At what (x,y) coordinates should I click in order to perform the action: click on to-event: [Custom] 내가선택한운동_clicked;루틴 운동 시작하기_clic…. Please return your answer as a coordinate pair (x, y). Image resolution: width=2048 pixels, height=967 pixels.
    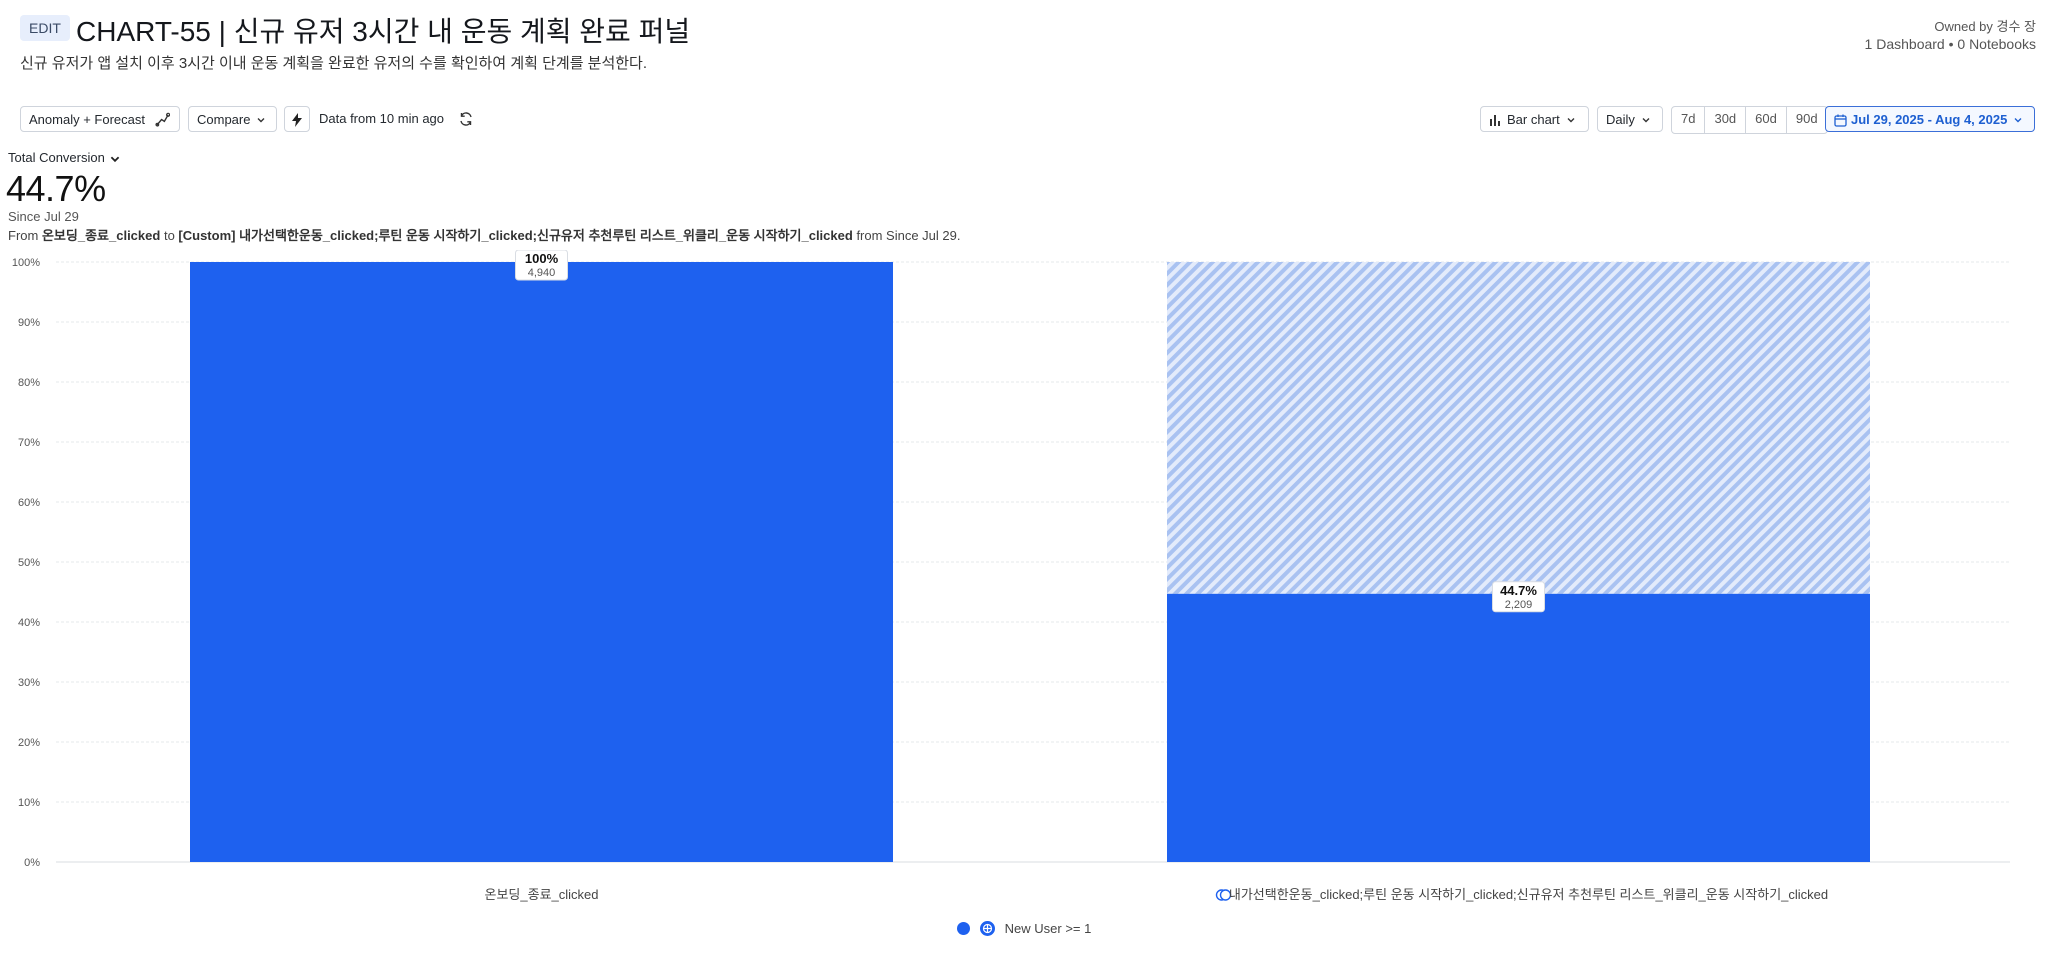
    Looking at the image, I should click on (515, 235).